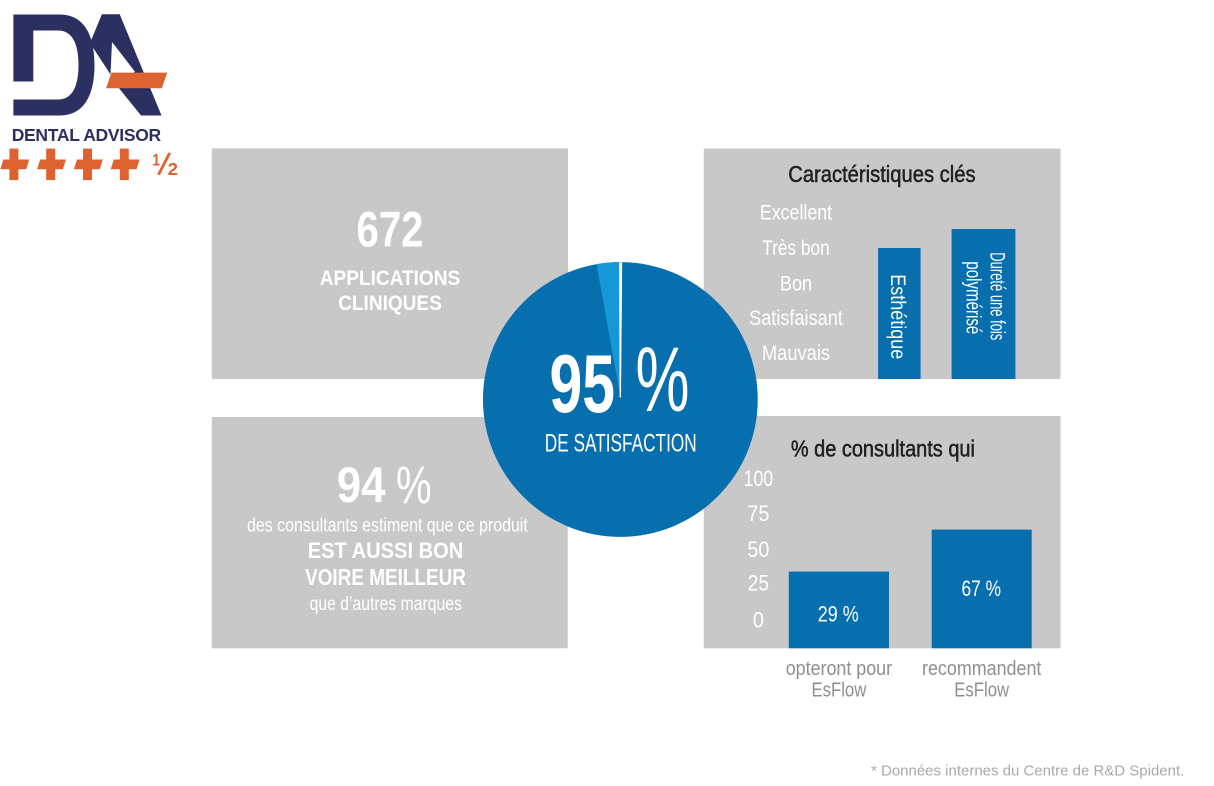 The width and height of the screenshot is (1214, 786). Describe the element at coordinates (385, 577) in the screenshot. I see `svg-text: VOIRE MEILLEUR` at that location.